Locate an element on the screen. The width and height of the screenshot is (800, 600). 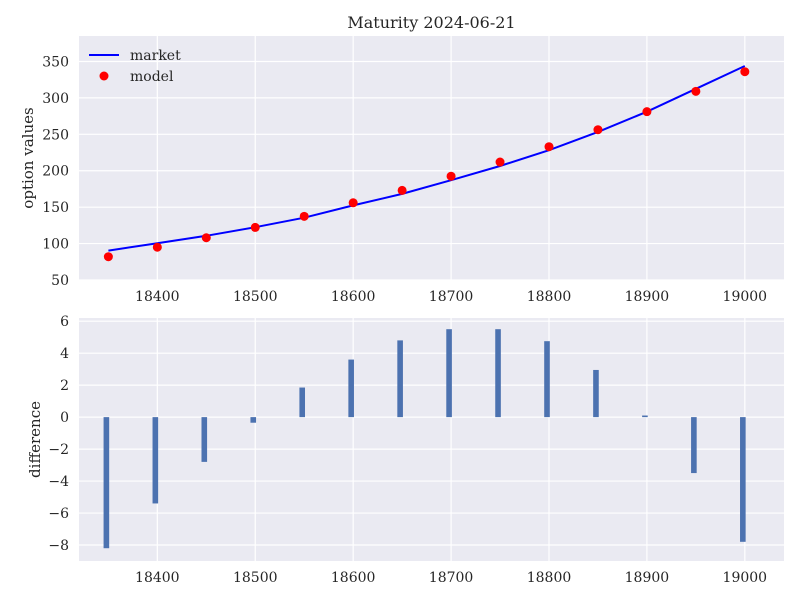
y-tick-label: 200 is located at coordinates (55, 172).